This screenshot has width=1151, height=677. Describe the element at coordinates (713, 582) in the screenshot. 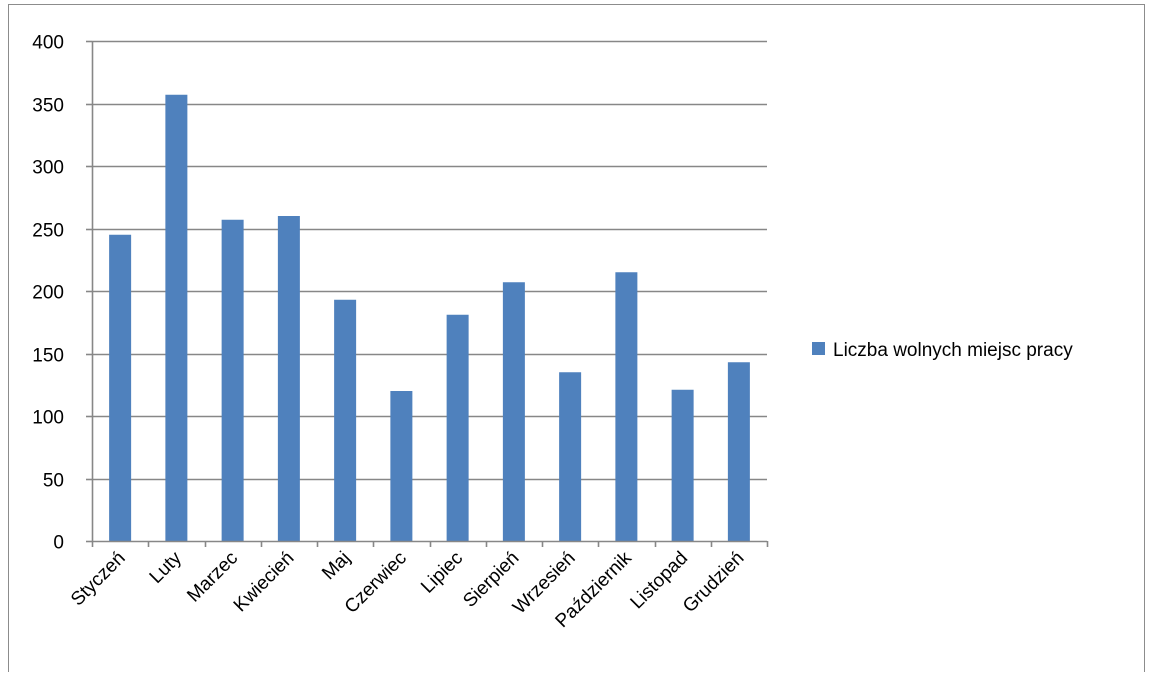

I see `x-tick-label-grudzień: Grudzień` at that location.